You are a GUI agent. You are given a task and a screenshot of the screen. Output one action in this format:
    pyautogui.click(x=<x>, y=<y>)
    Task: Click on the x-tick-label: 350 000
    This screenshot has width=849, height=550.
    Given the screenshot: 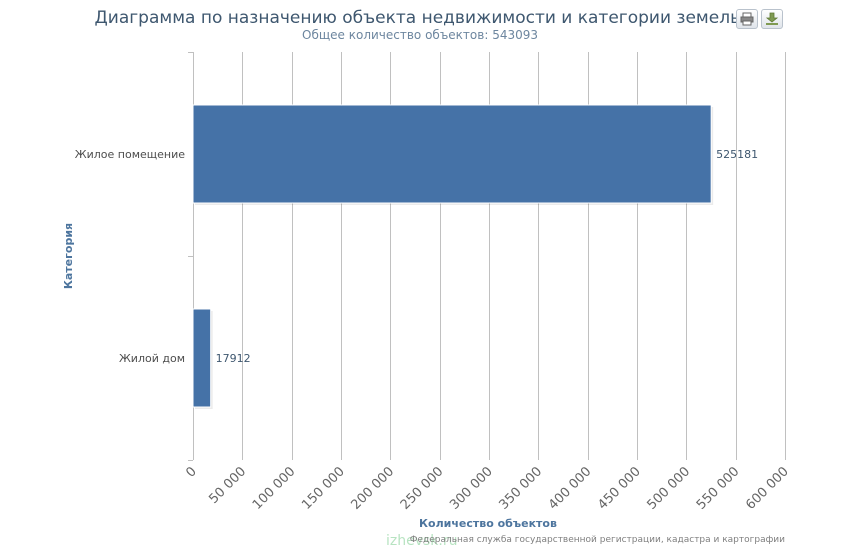 What is the action you would take?
    pyautogui.click(x=521, y=488)
    